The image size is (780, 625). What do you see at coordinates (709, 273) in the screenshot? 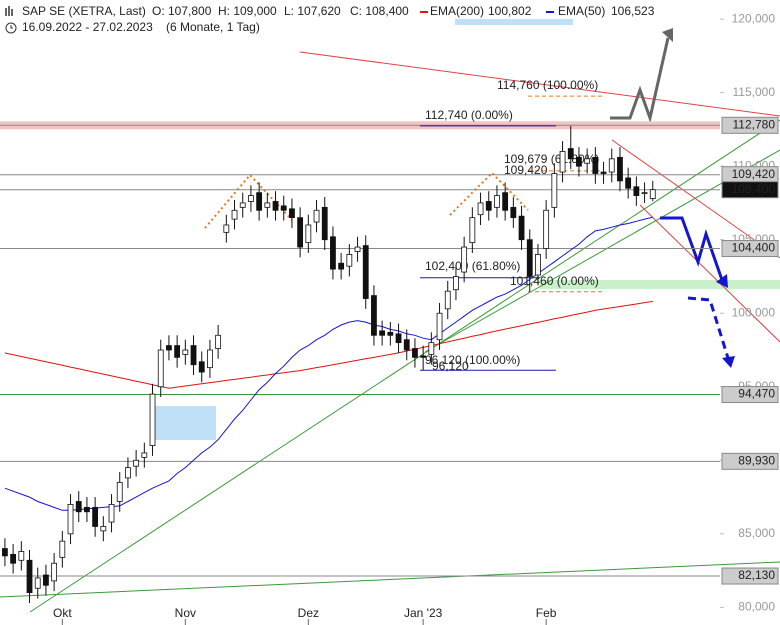
I see `channel-line` at bounding box center [709, 273].